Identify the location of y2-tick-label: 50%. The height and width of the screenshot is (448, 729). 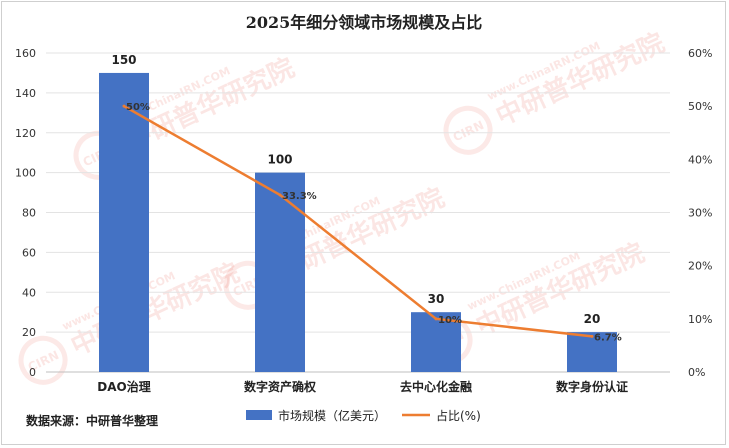
(700, 106).